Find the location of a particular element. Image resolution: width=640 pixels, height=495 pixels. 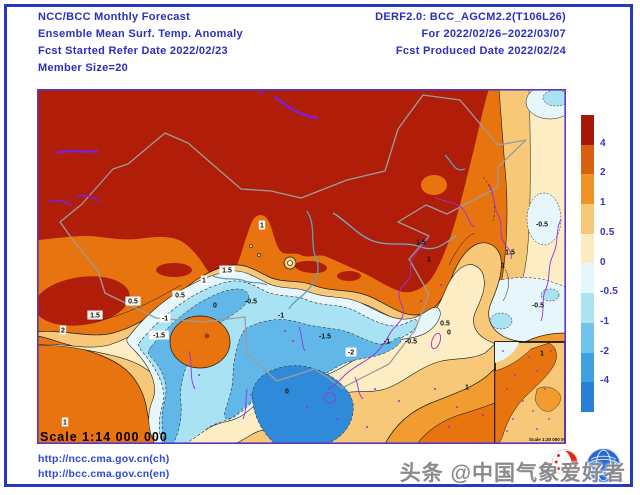

colorbar: 4 2 1 0.5 0 -0.5 -1 -2 -4 is located at coordinates (610, 265).